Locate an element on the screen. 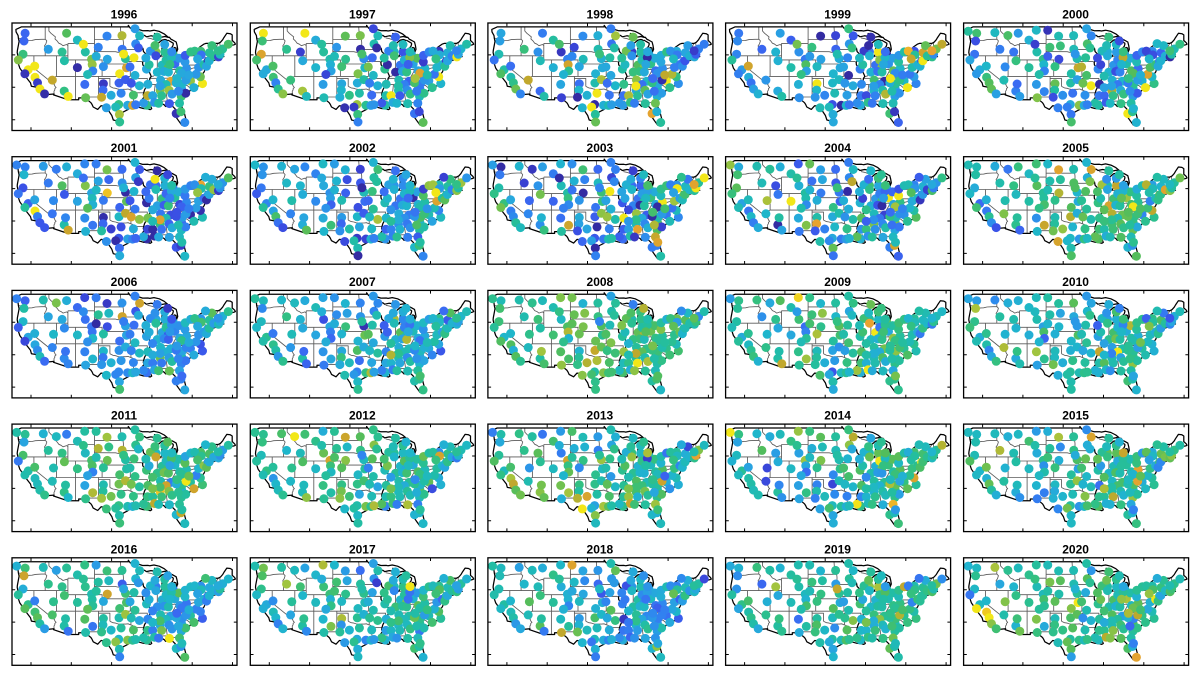  svg-text: 1999 is located at coordinates (837, 15).